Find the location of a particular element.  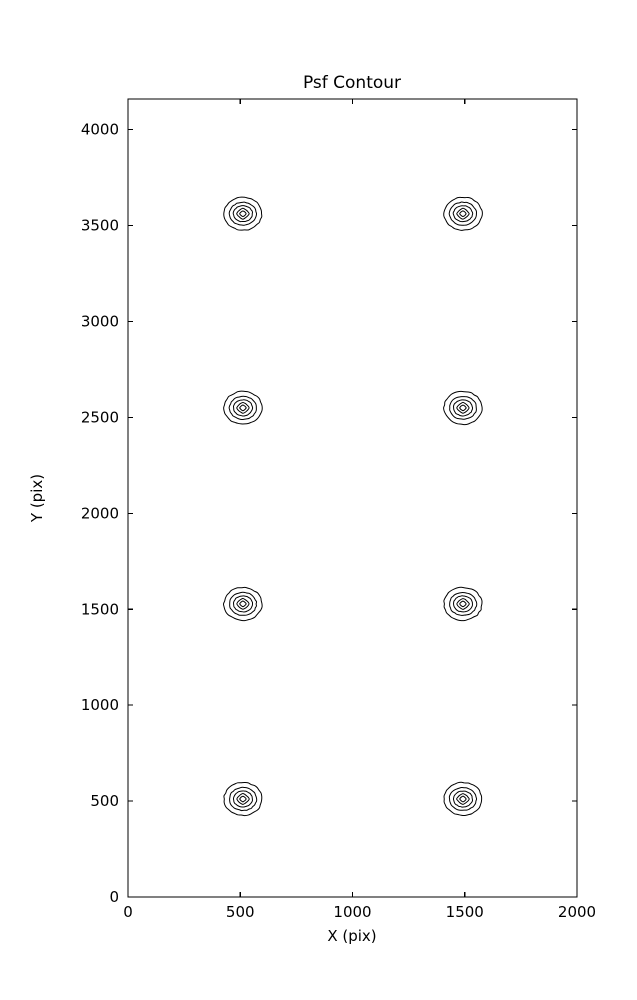

y-tick-label: 4000 is located at coordinates (100, 130).